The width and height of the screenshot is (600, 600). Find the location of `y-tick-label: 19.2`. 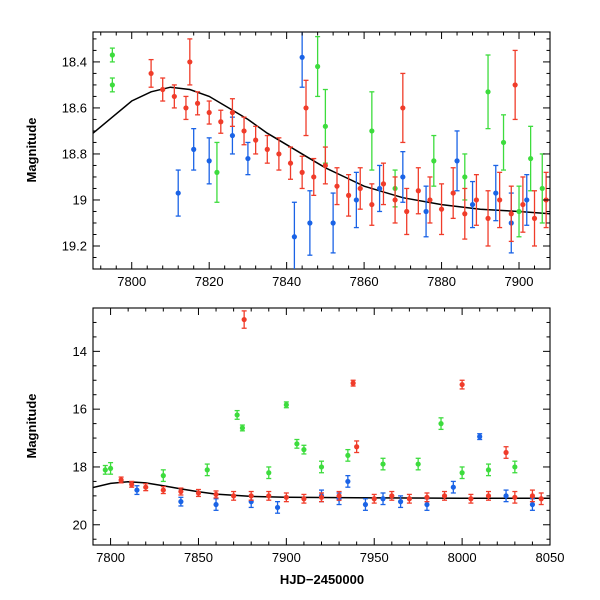

y-tick-label: 19.2 is located at coordinates (74, 245).